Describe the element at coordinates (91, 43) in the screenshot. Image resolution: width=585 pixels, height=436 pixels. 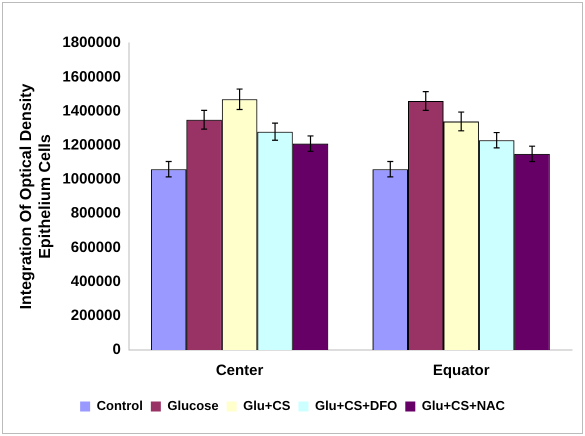
I see `y-tick-label: 1800000` at that location.